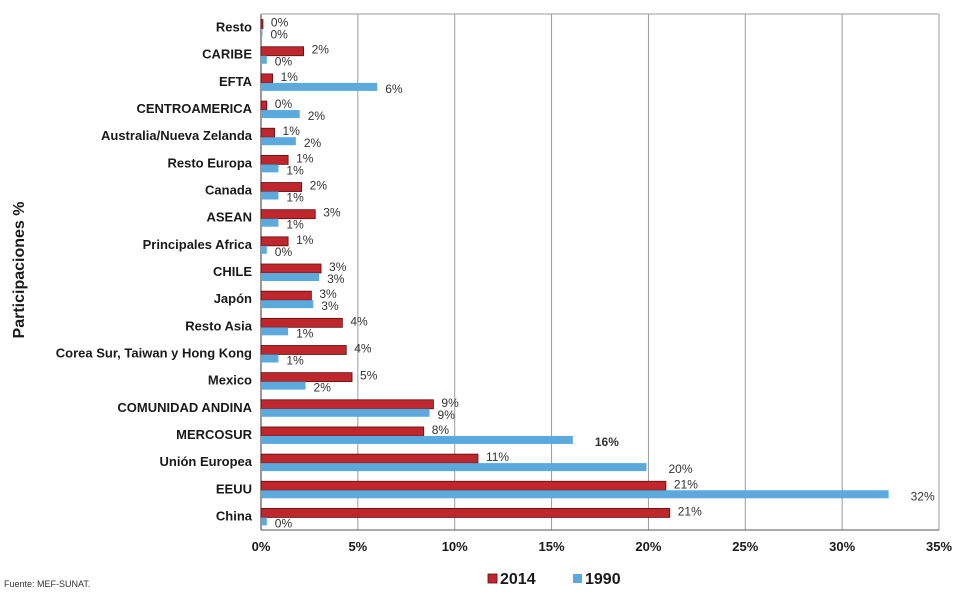 The image size is (959, 595). I want to click on x-tick-label: 15%, so click(552, 546).